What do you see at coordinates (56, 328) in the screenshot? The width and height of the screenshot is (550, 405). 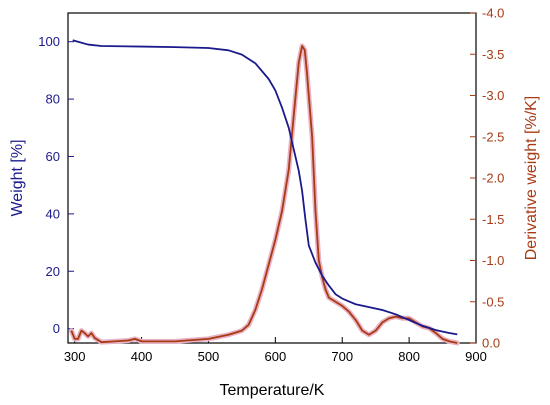 I see `y-left-tick-label: 0` at bounding box center [56, 328].